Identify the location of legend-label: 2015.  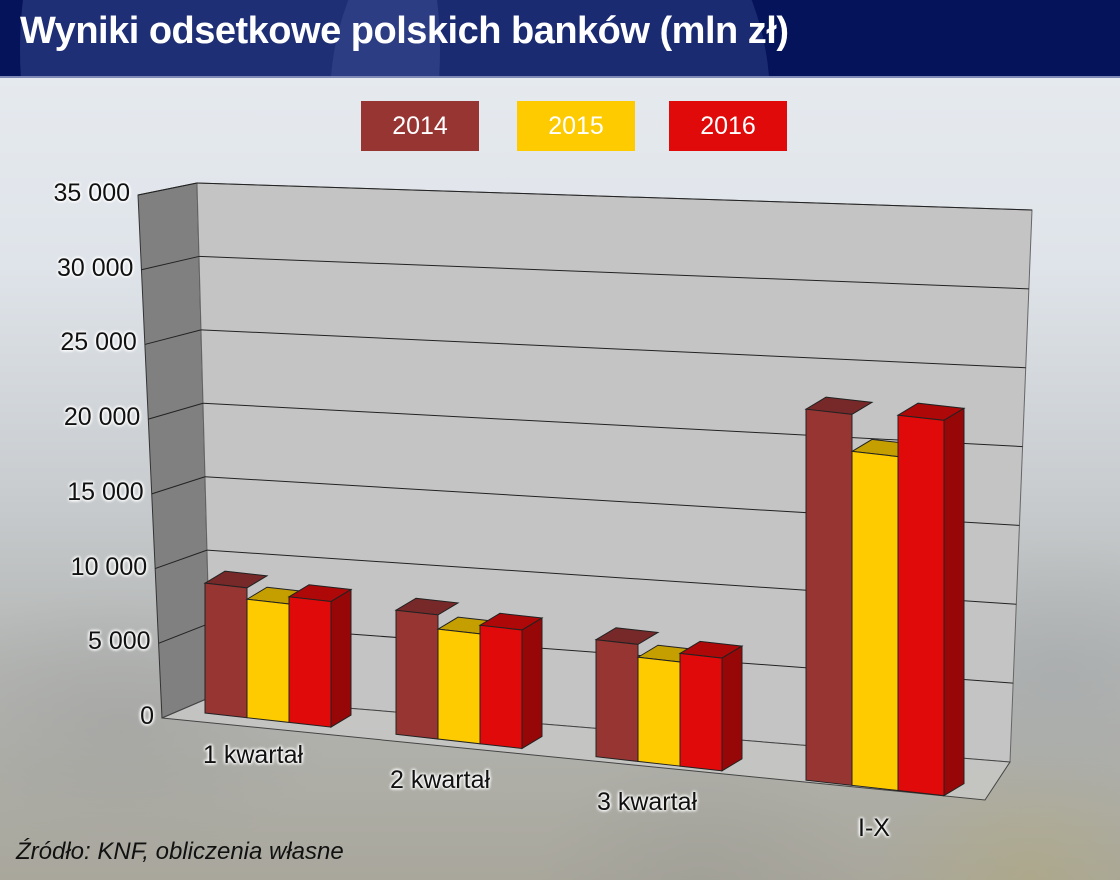
(576, 125).